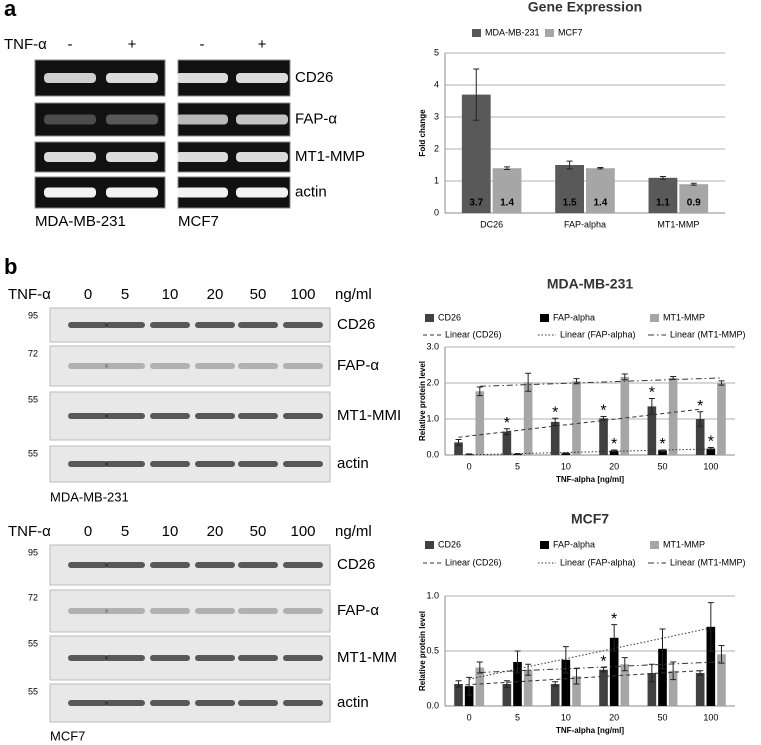 This screenshot has height=745, width=761. What do you see at coordinates (662, 466) in the screenshot?
I see `x-tick-label: 50` at bounding box center [662, 466].